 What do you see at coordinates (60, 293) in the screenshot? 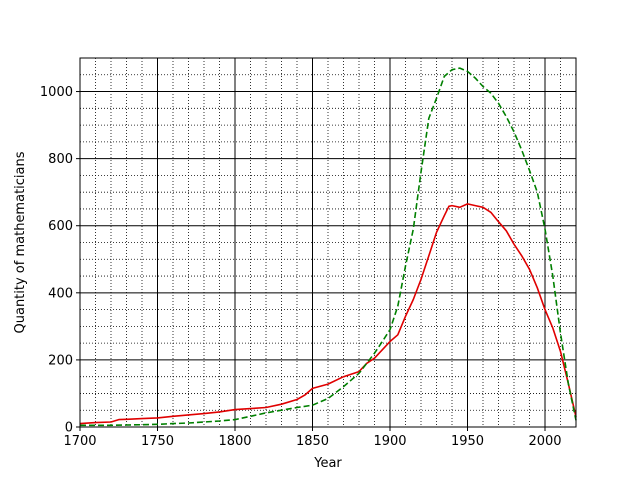
I see `y-tick-label: 400` at bounding box center [60, 293].